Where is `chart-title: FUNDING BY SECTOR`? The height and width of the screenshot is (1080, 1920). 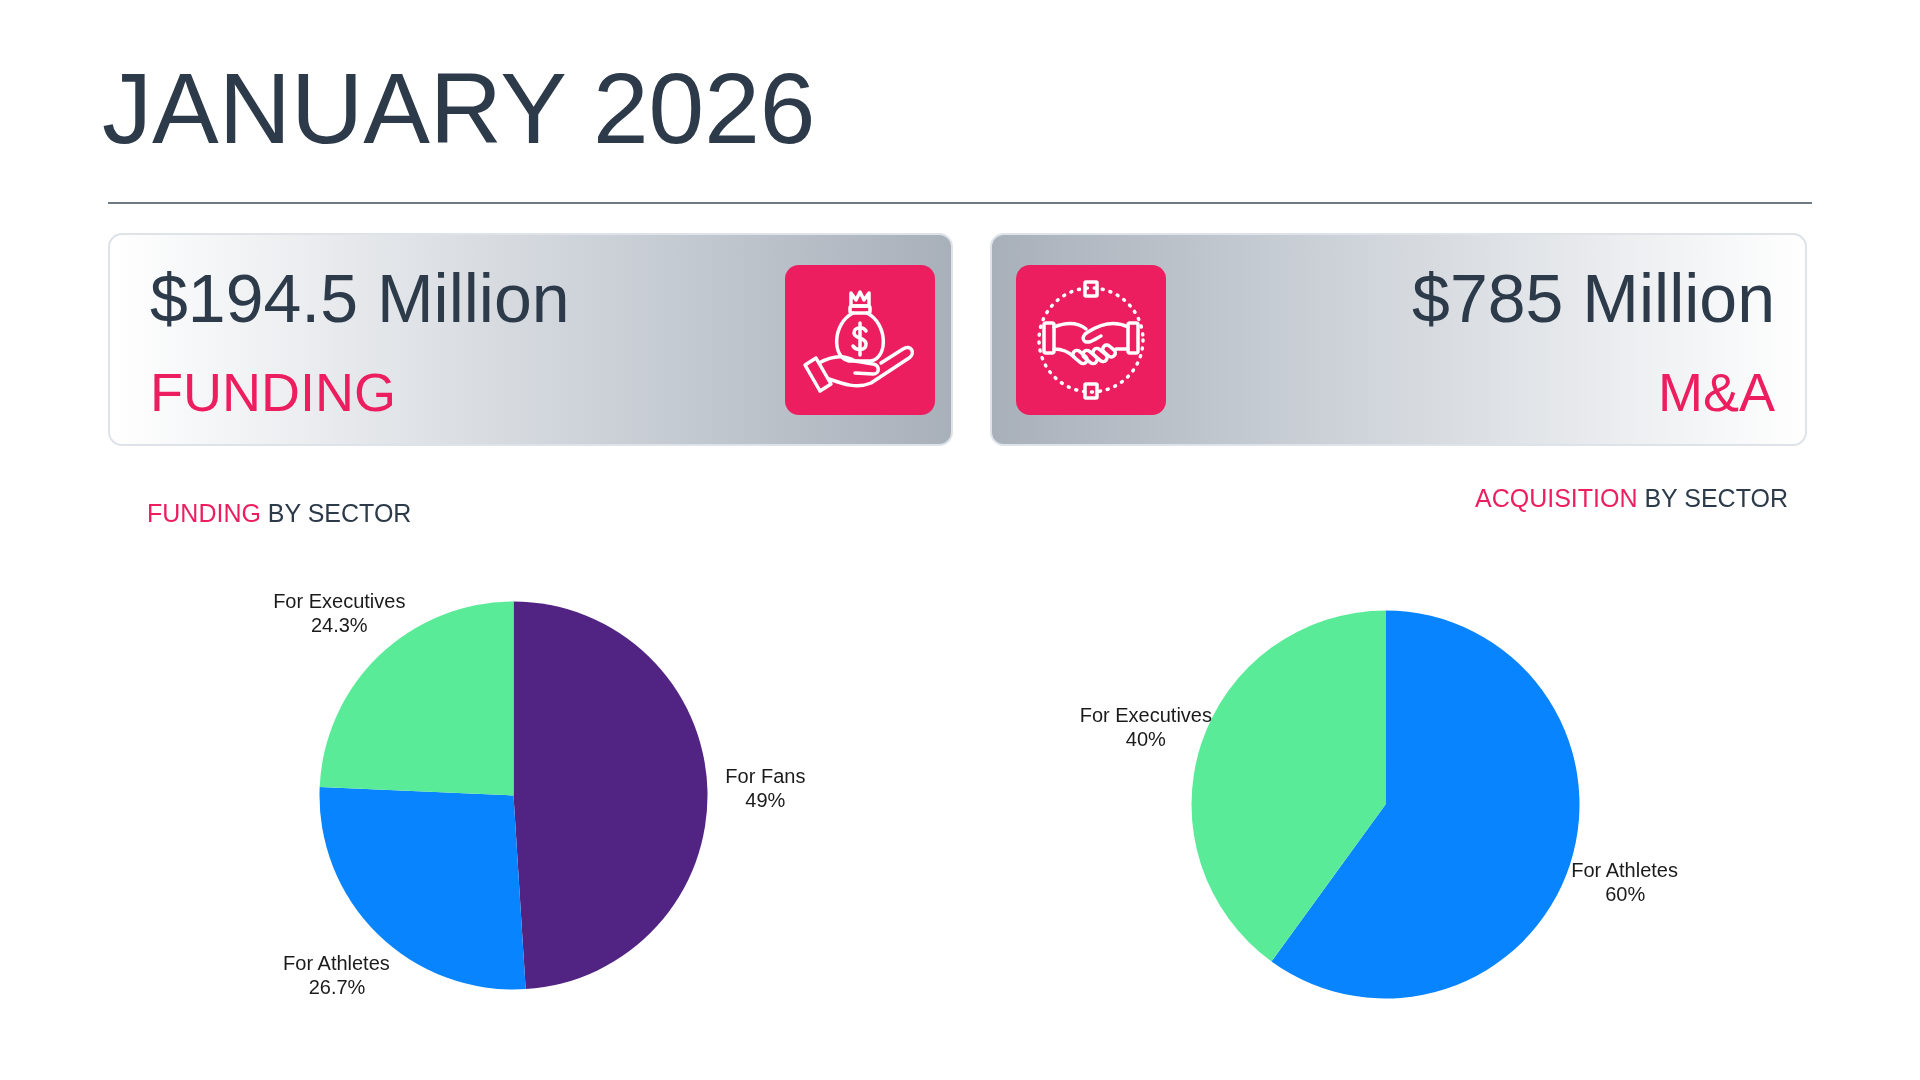 chart-title: FUNDING BY SECTOR is located at coordinates (279, 513).